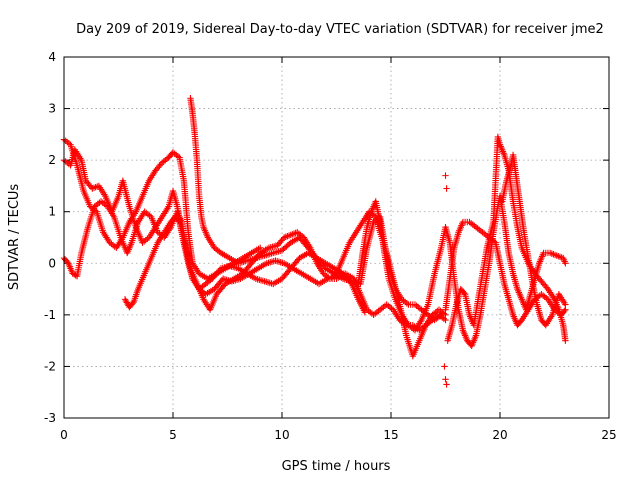  Describe the element at coordinates (52, 160) in the screenshot. I see `y-tick-label: 2` at that location.